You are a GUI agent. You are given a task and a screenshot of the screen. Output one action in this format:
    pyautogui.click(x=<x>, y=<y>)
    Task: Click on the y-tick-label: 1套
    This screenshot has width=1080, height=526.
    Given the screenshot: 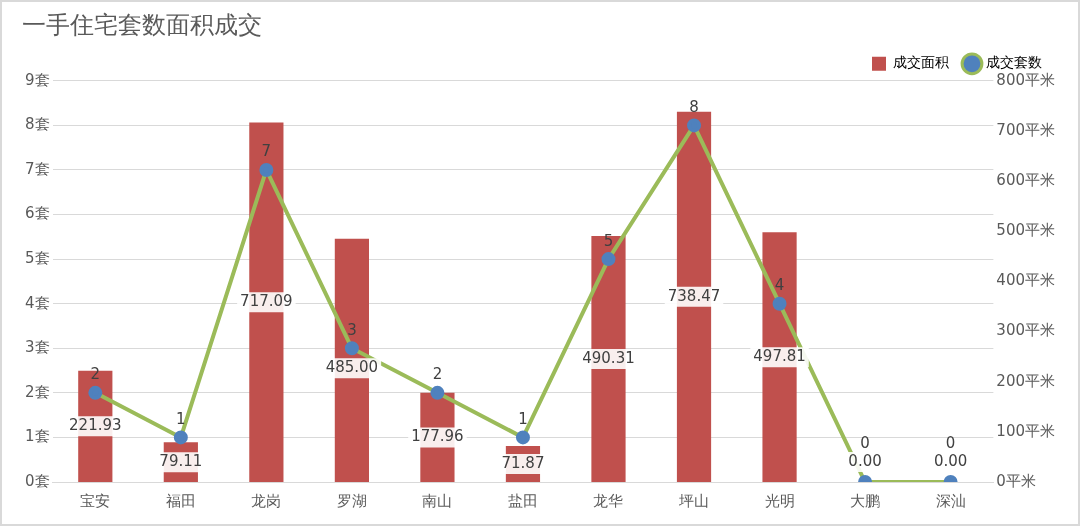 What is the action you would take?
    pyautogui.click(x=37, y=436)
    